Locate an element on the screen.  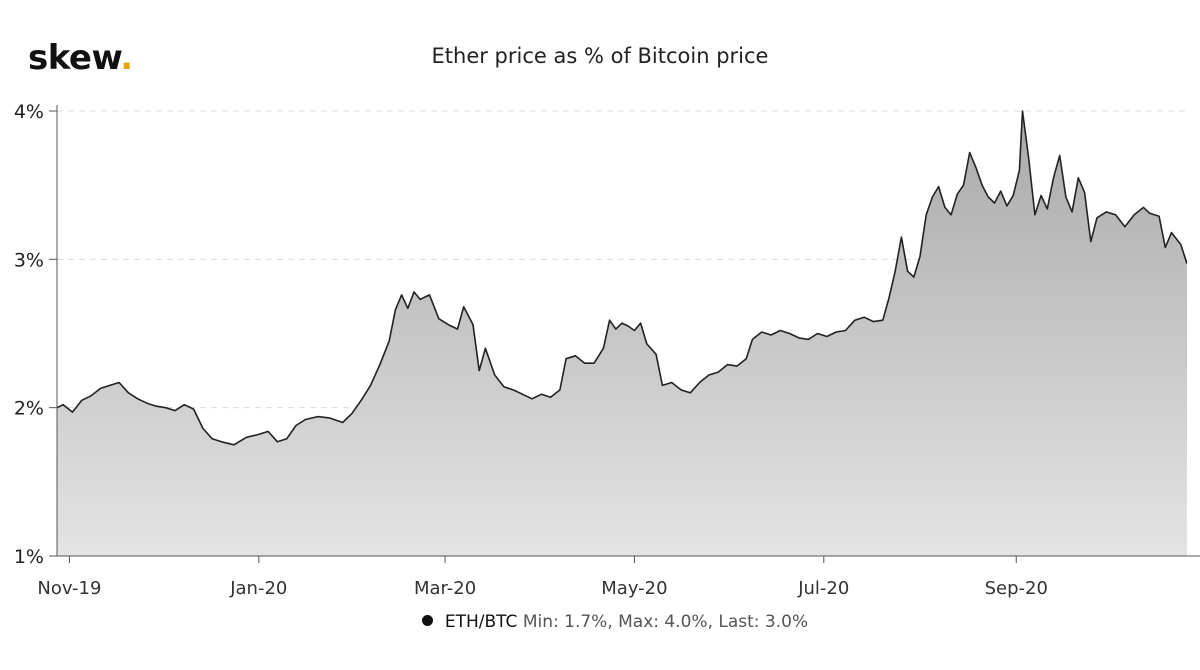
skew-logo: skew. is located at coordinates (80, 58).